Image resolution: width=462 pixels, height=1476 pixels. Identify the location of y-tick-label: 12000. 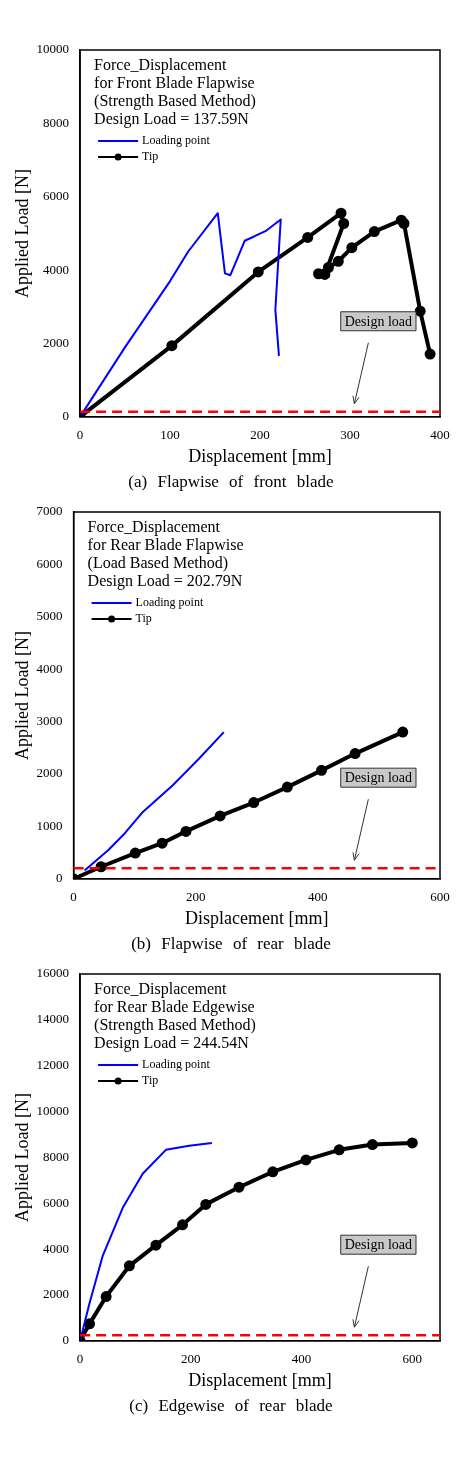
(53, 1065).